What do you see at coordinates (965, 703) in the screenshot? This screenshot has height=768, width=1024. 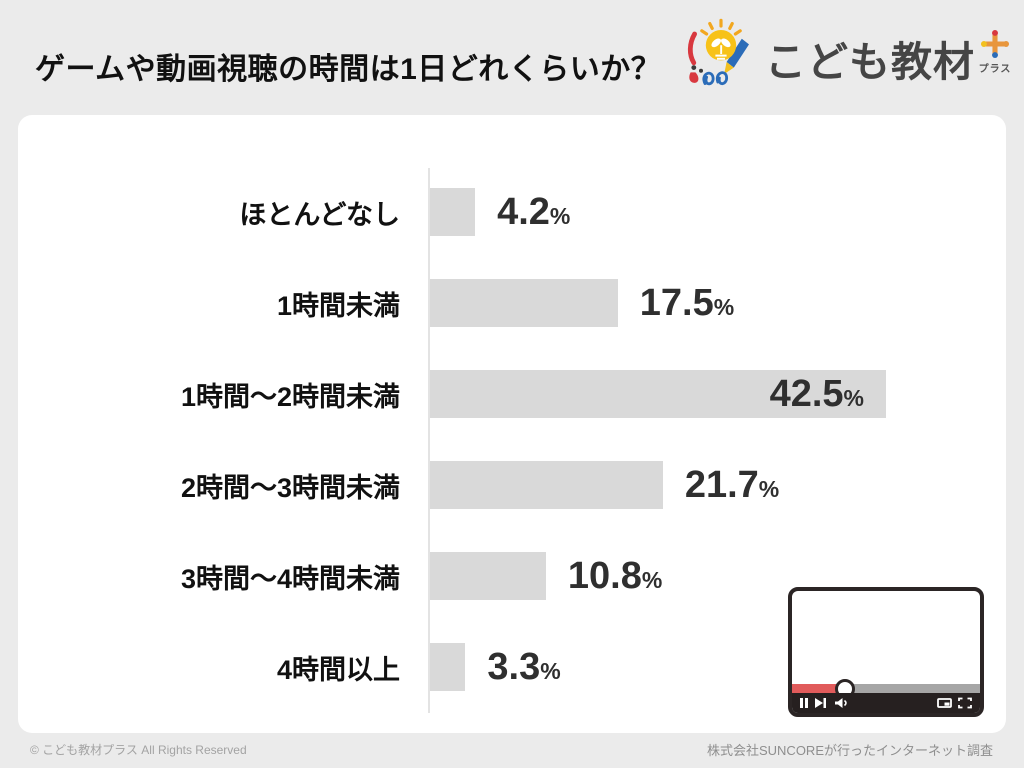 I see `fullscreen-icon` at bounding box center [965, 703].